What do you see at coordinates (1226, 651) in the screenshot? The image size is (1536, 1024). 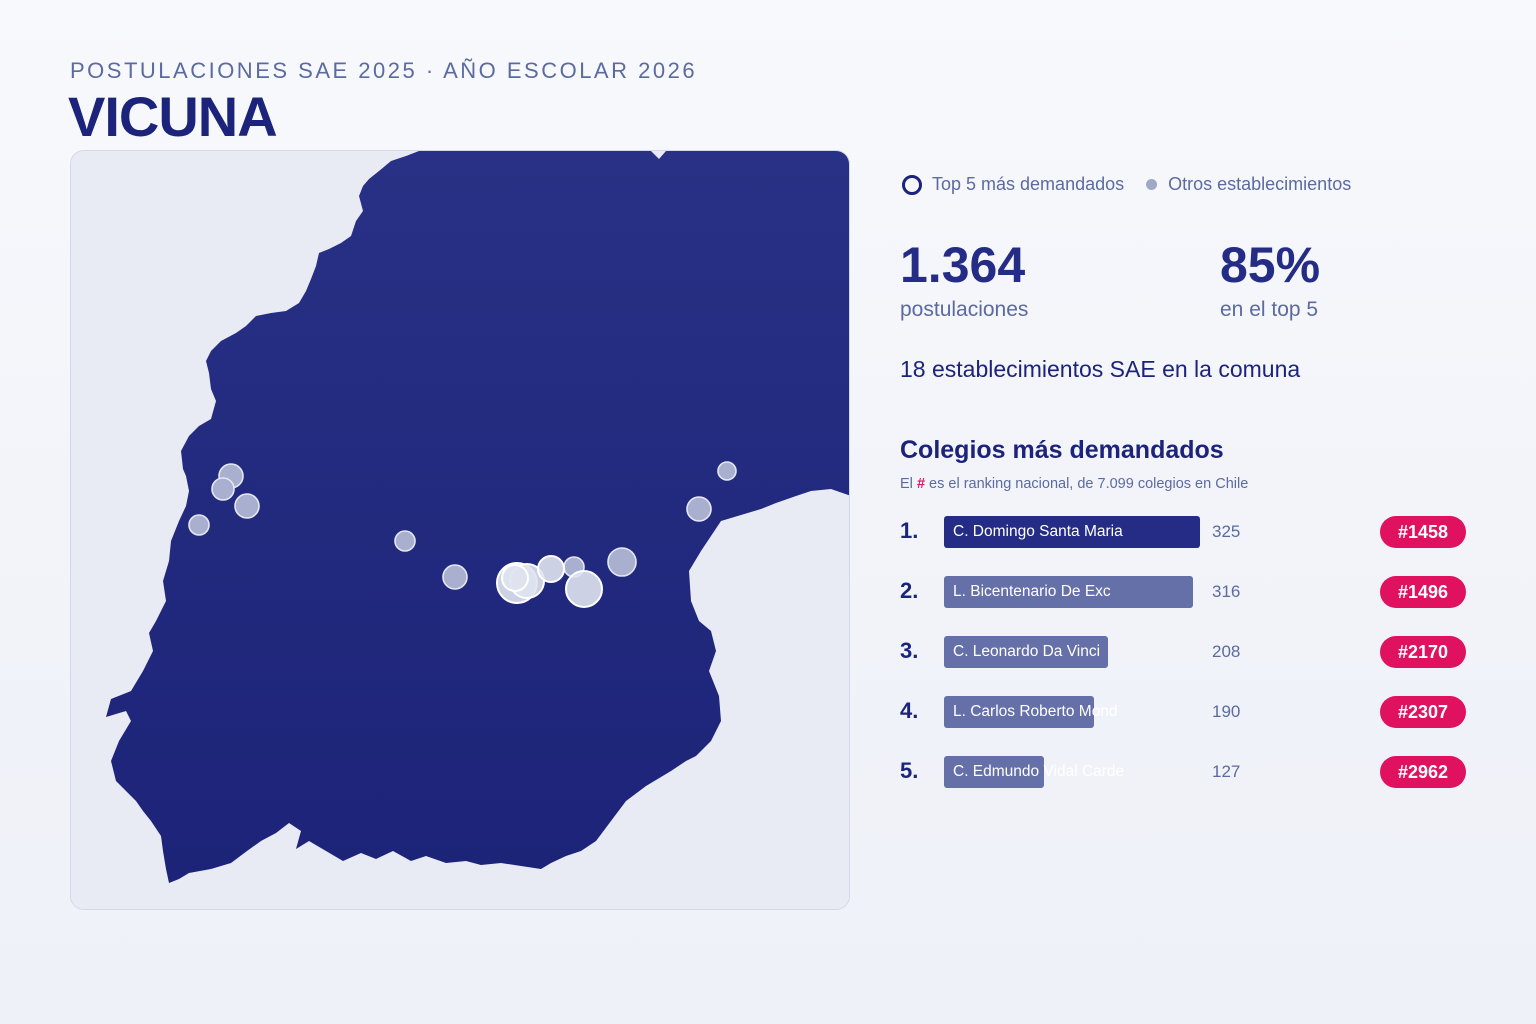 I see `applications-count: 208` at bounding box center [1226, 651].